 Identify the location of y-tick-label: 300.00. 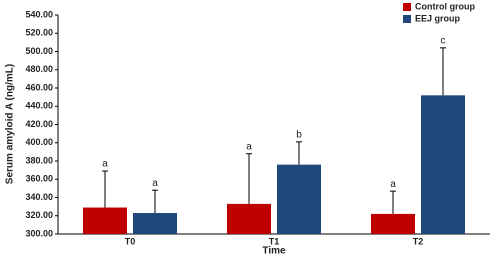
(39, 233).